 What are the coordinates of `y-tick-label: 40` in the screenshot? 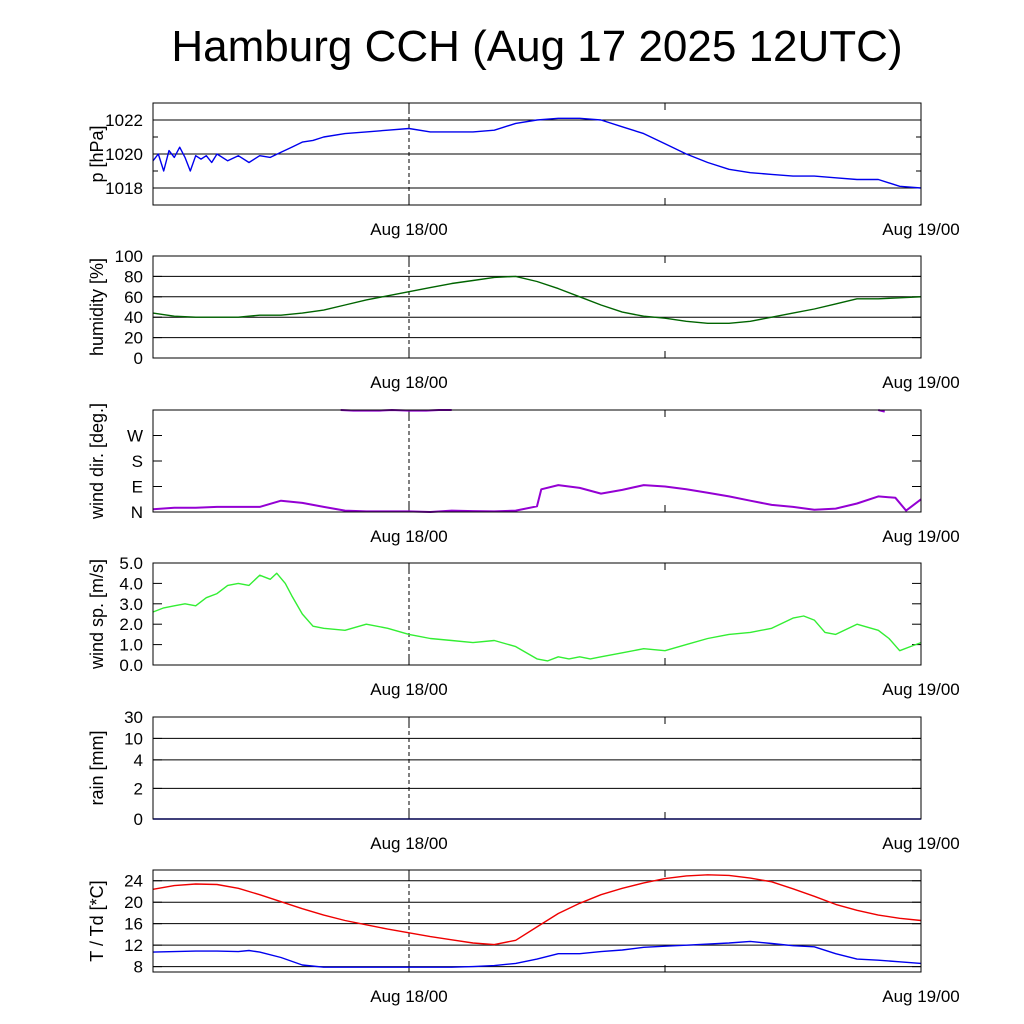 It's located at (133, 317).